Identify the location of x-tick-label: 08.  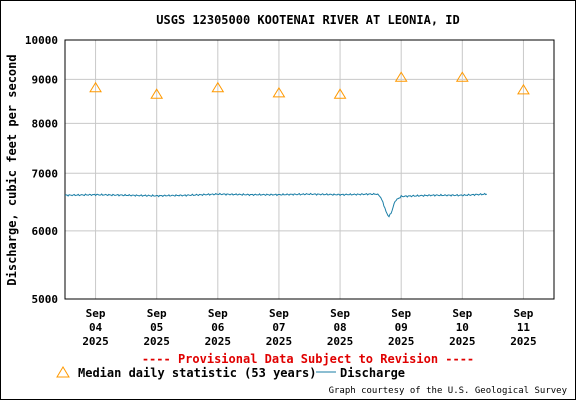
(339, 327).